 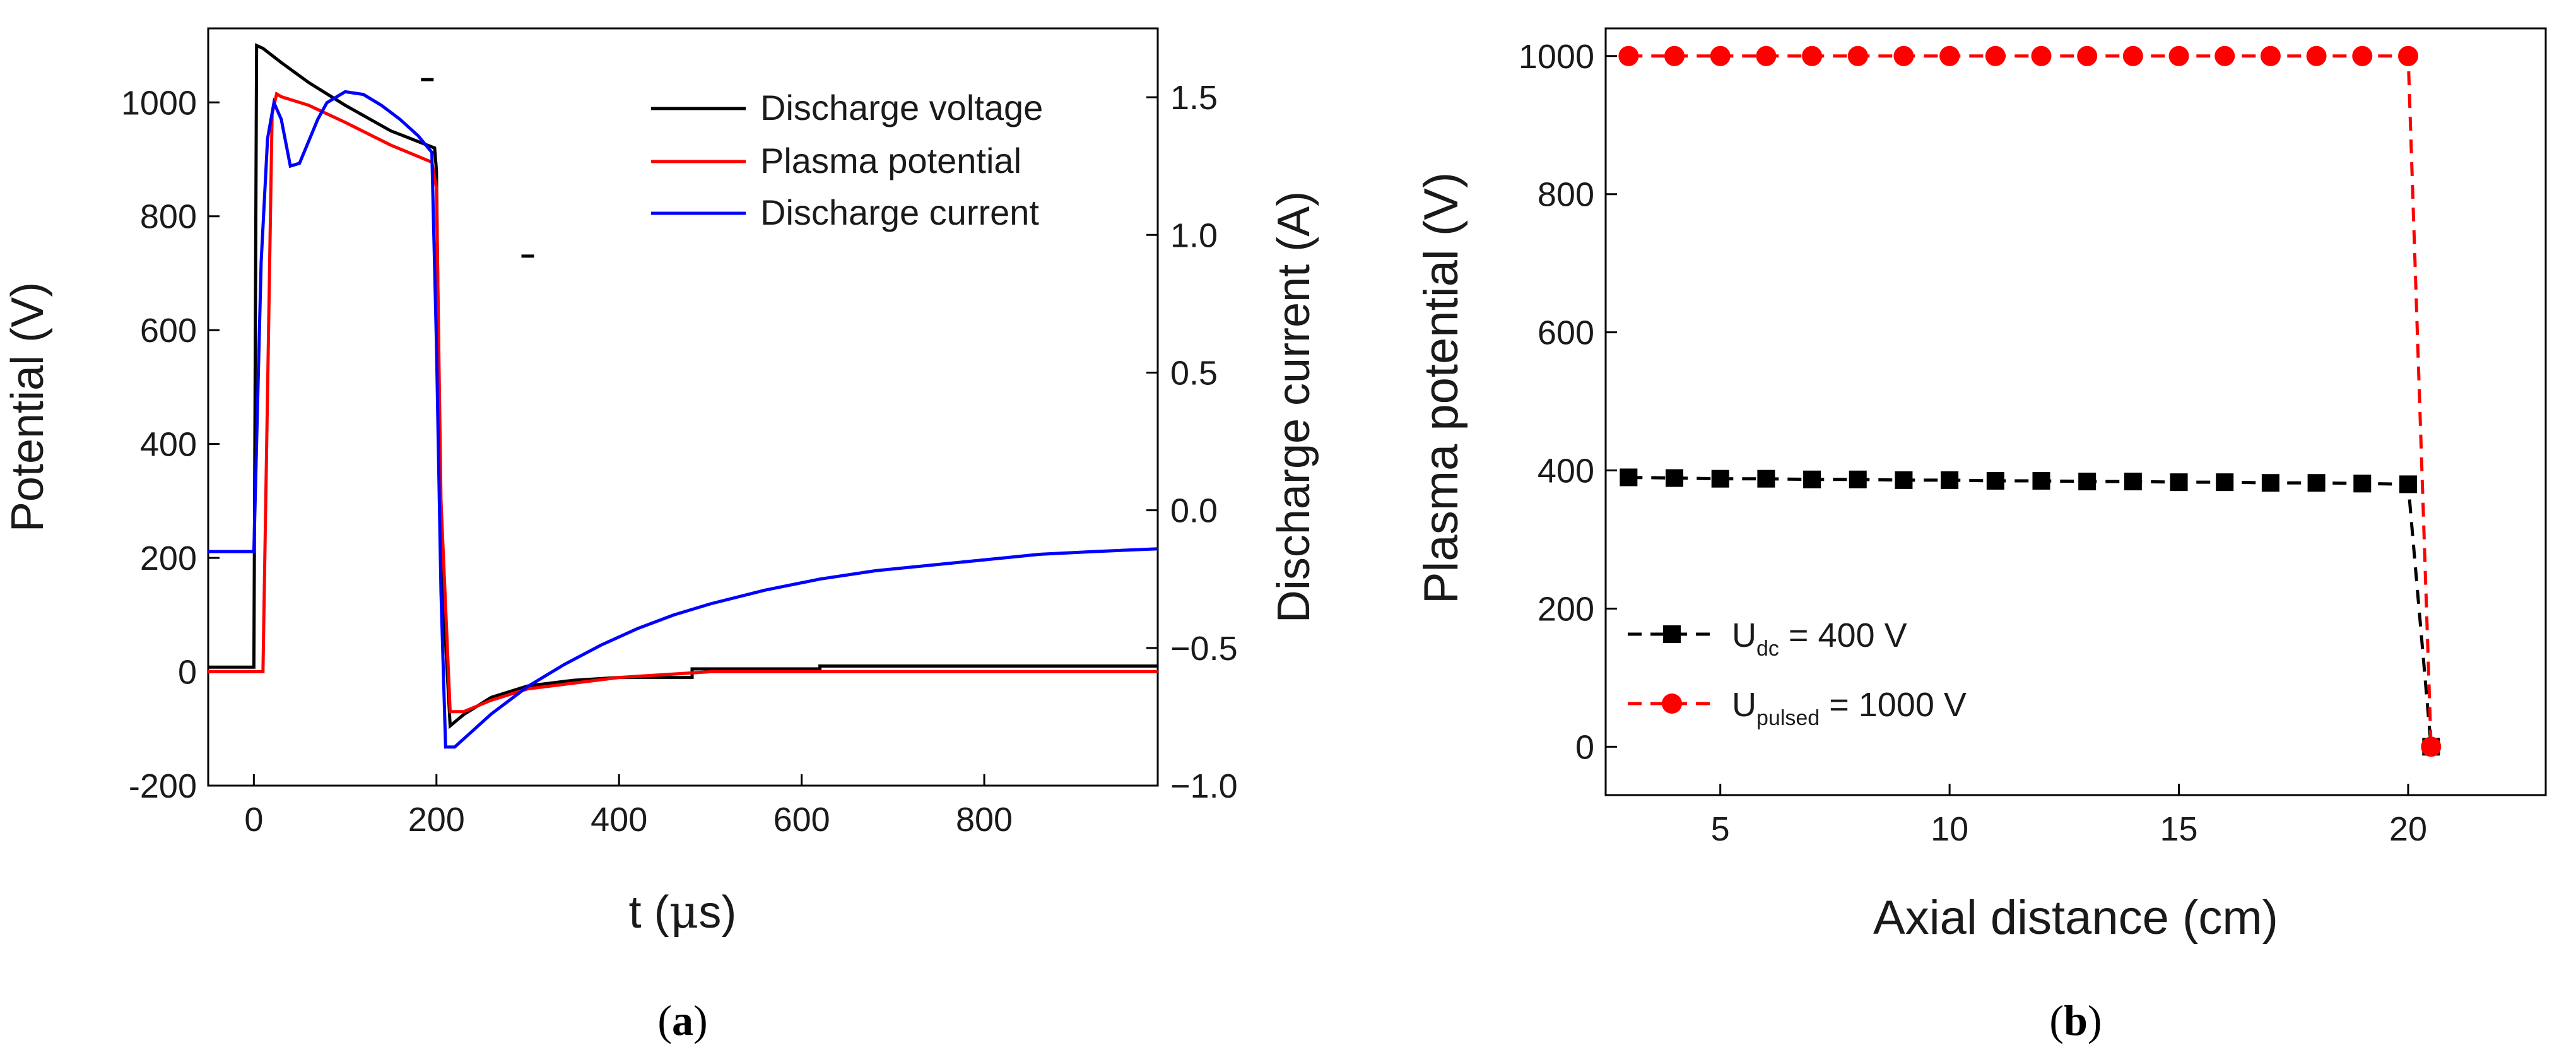 I want to click on b-y-tick-label: 800, so click(x=1566, y=195).